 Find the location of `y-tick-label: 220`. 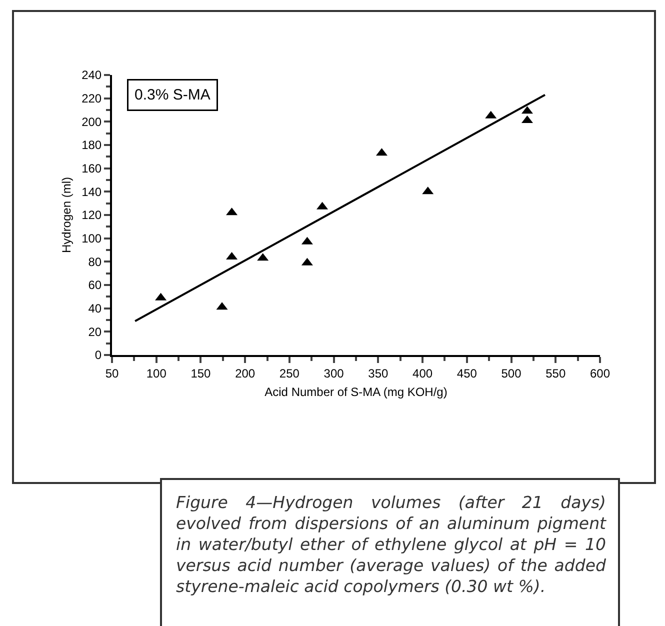

y-tick-label: 220 is located at coordinates (92, 99).